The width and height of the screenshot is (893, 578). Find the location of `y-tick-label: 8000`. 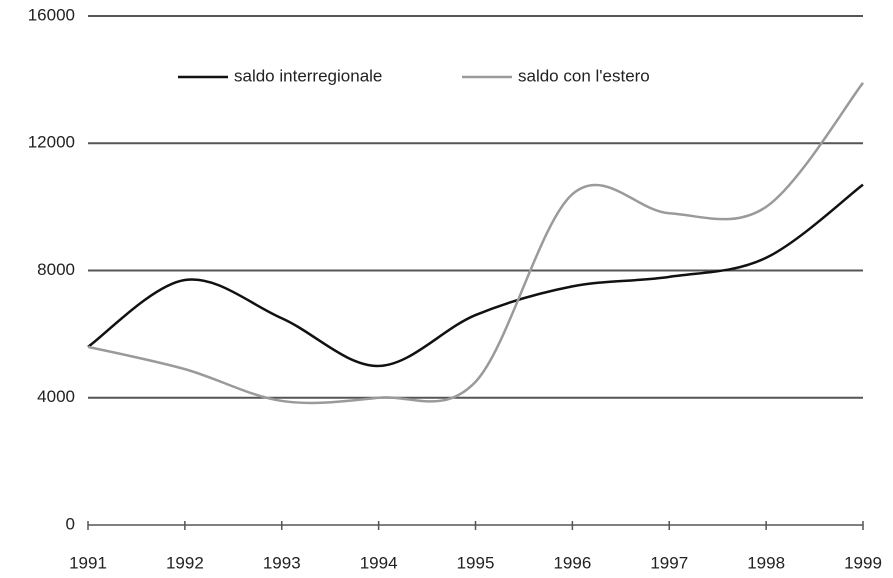

y-tick-label: 8000 is located at coordinates (56, 269).